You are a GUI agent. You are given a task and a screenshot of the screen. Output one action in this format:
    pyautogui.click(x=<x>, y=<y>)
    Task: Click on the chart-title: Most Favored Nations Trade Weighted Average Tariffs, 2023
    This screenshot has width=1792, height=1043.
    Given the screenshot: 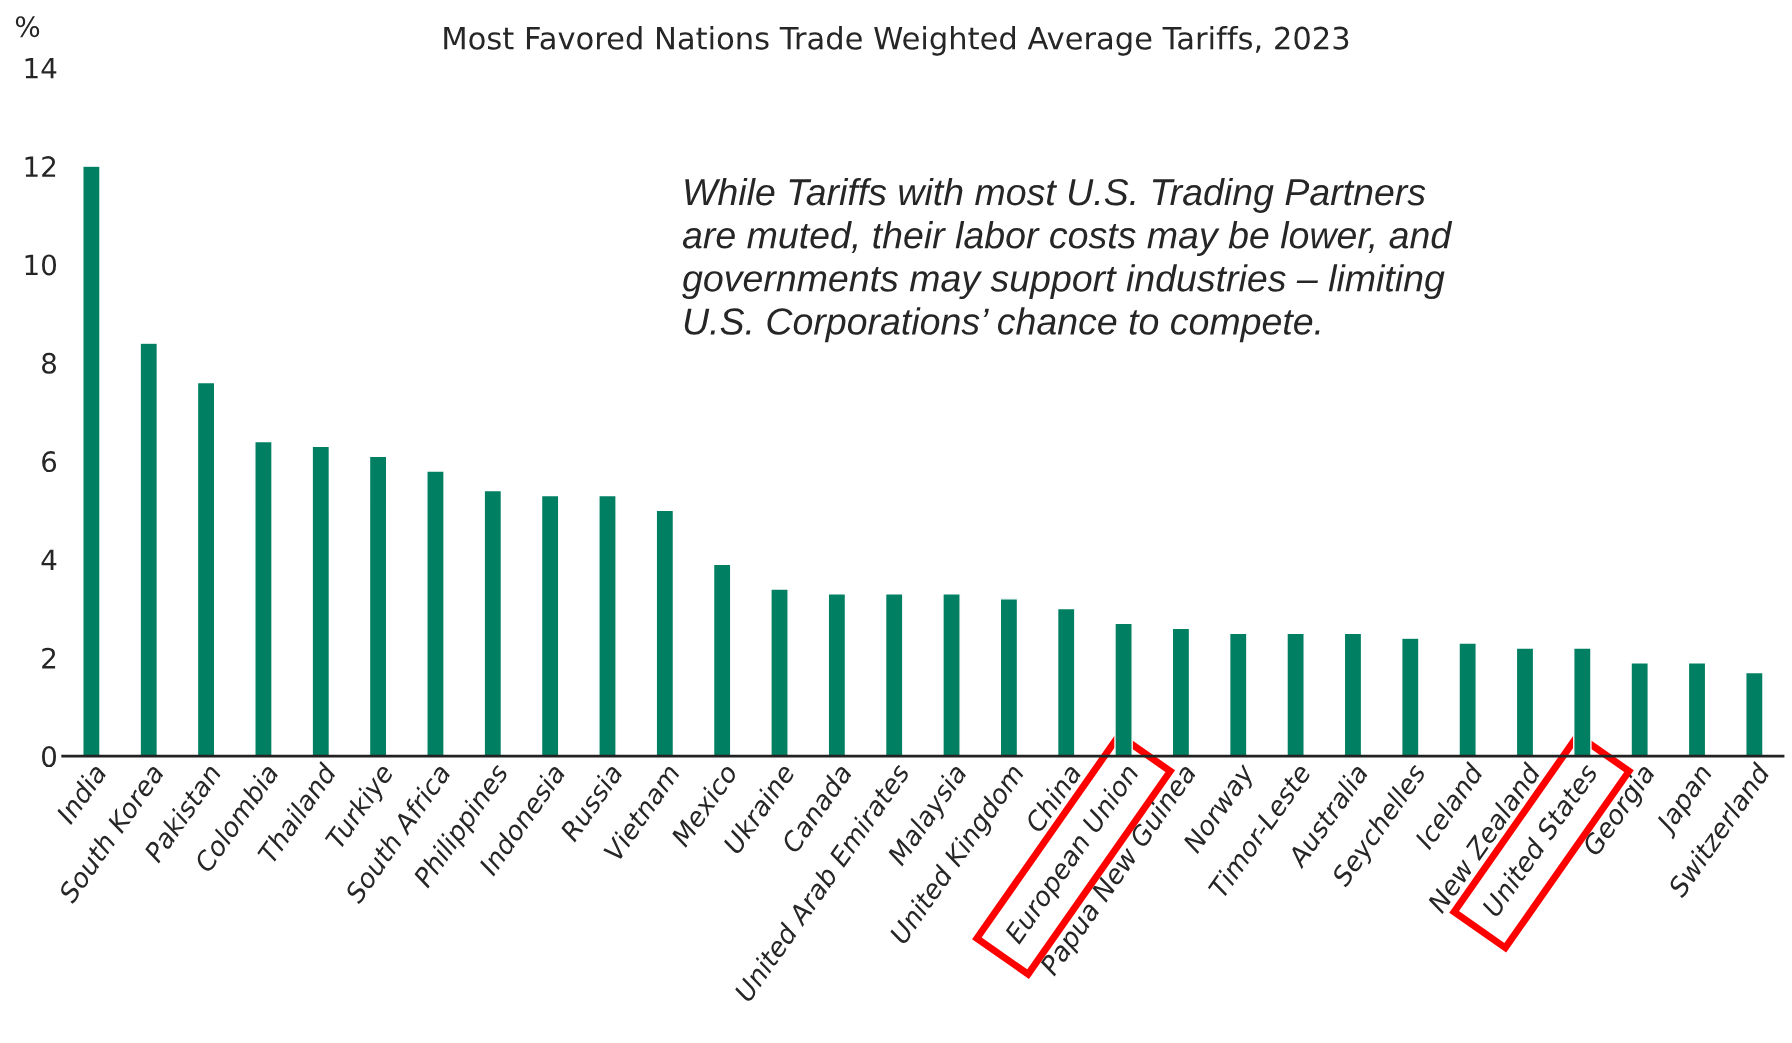 What is the action you would take?
    pyautogui.click(x=896, y=41)
    